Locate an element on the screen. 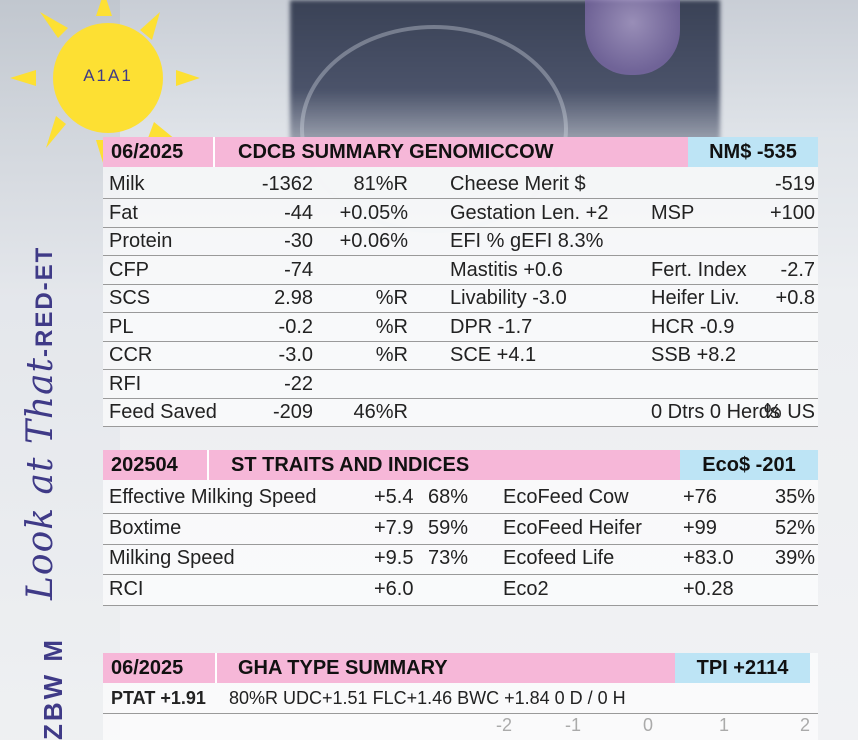  cdcb-cell-a: CCR is located at coordinates (131, 355).